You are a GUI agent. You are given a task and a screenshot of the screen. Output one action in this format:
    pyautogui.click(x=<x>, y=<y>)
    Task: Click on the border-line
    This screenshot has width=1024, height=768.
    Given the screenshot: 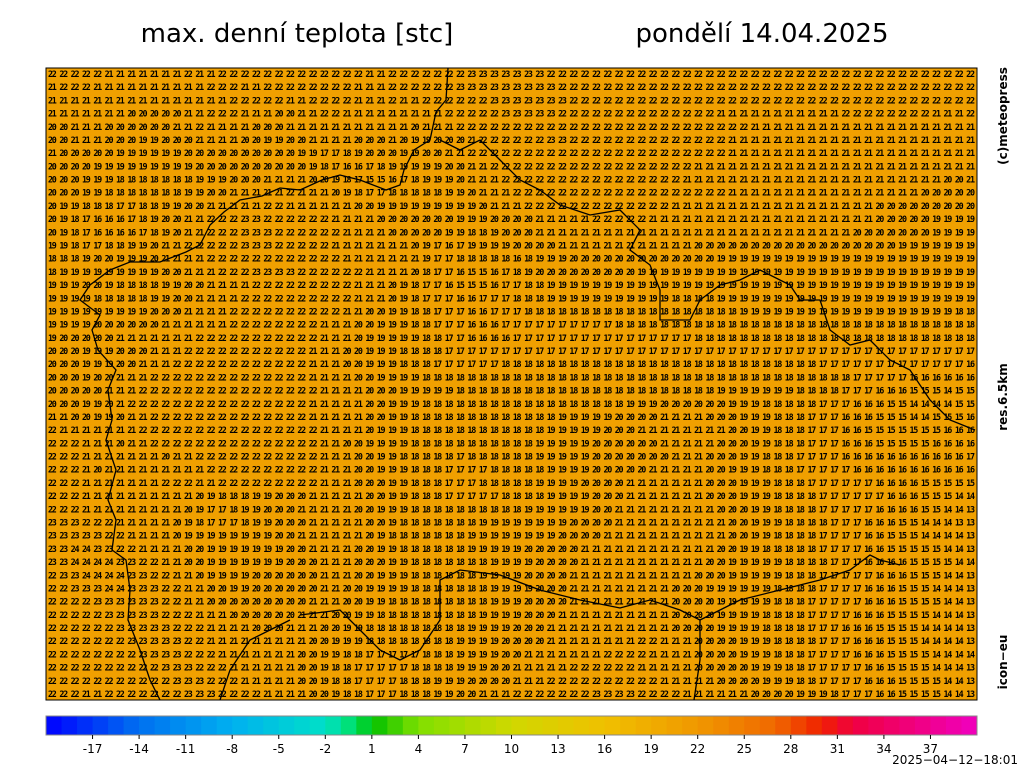 What is the action you would take?
    pyautogui.click(x=800, y=587)
    